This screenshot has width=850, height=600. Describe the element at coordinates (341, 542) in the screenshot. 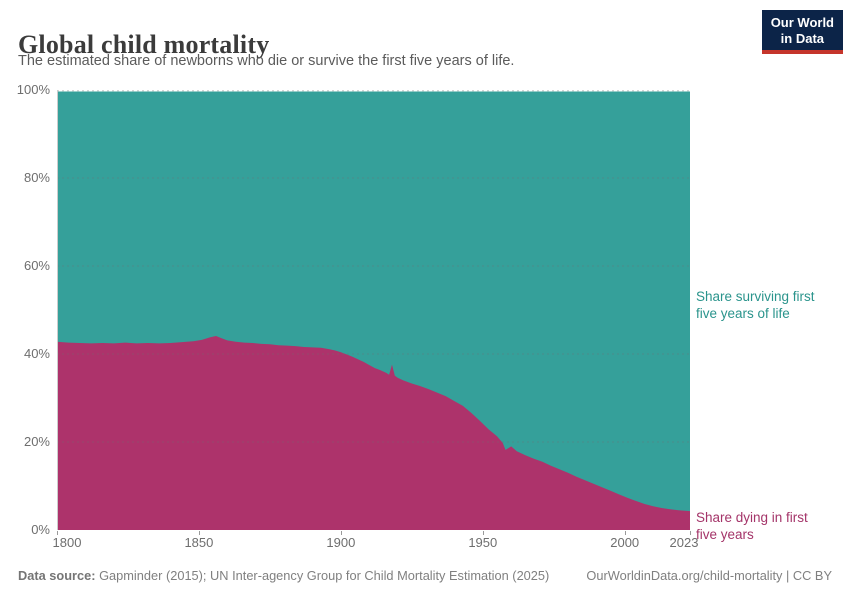

I see `x-axis-tick-label: 1900` at that location.